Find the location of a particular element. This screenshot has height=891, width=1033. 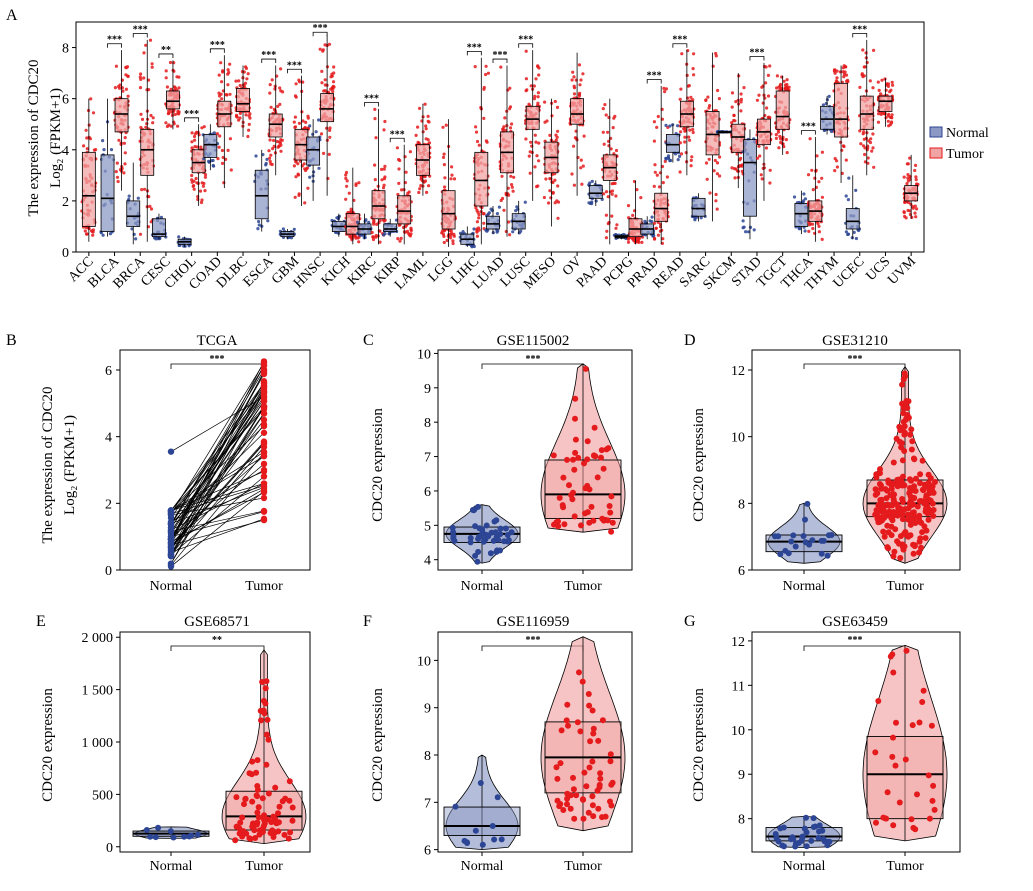

sig-bracket-UCEC is located at coordinates (860, 35).